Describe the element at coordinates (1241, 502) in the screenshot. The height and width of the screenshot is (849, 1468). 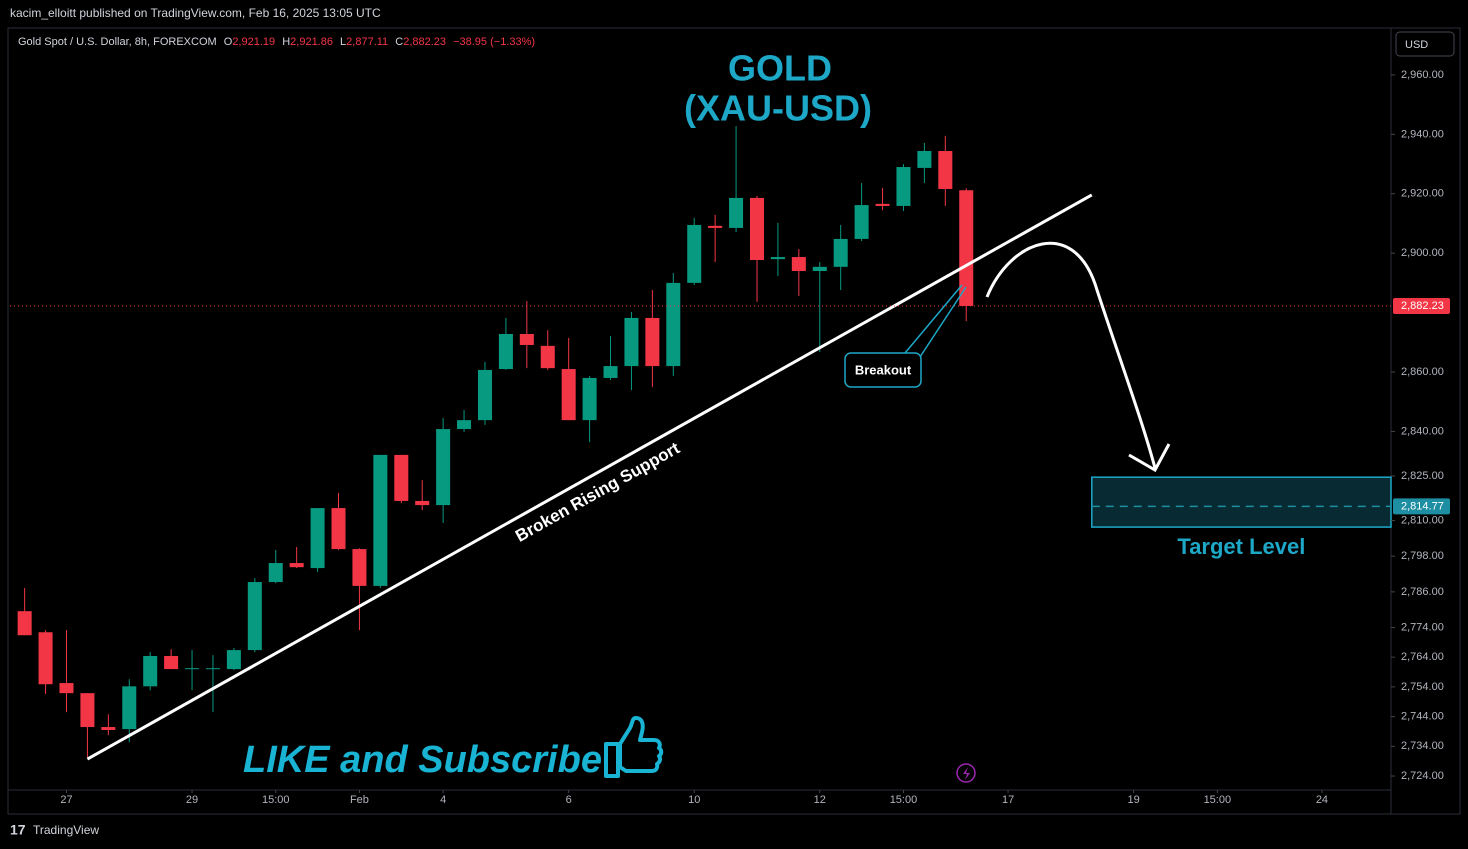
I see `target-zone` at that location.